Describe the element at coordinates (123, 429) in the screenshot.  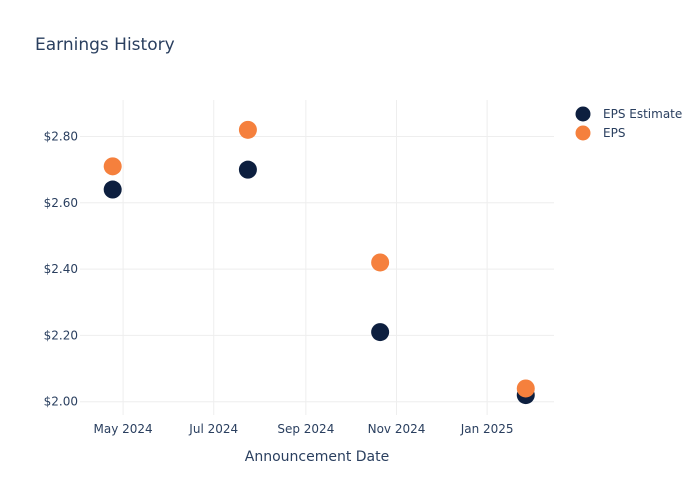
I see `x-tick-label: May 2024` at that location.